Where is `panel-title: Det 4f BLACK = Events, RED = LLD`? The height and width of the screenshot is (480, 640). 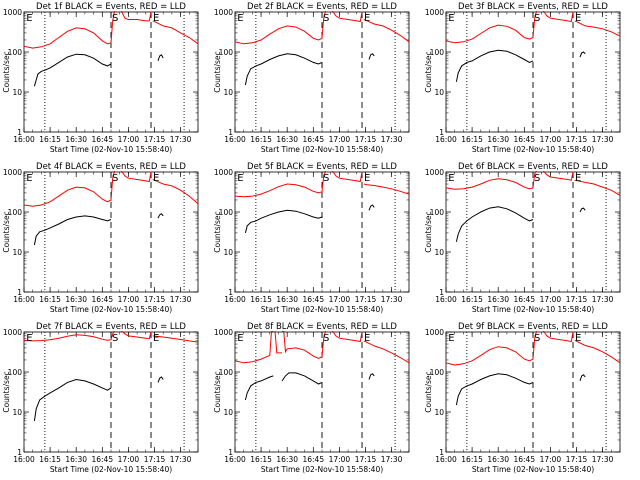
panel-title: Det 4f BLACK = Events, RED = LLD is located at coordinates (111, 167).